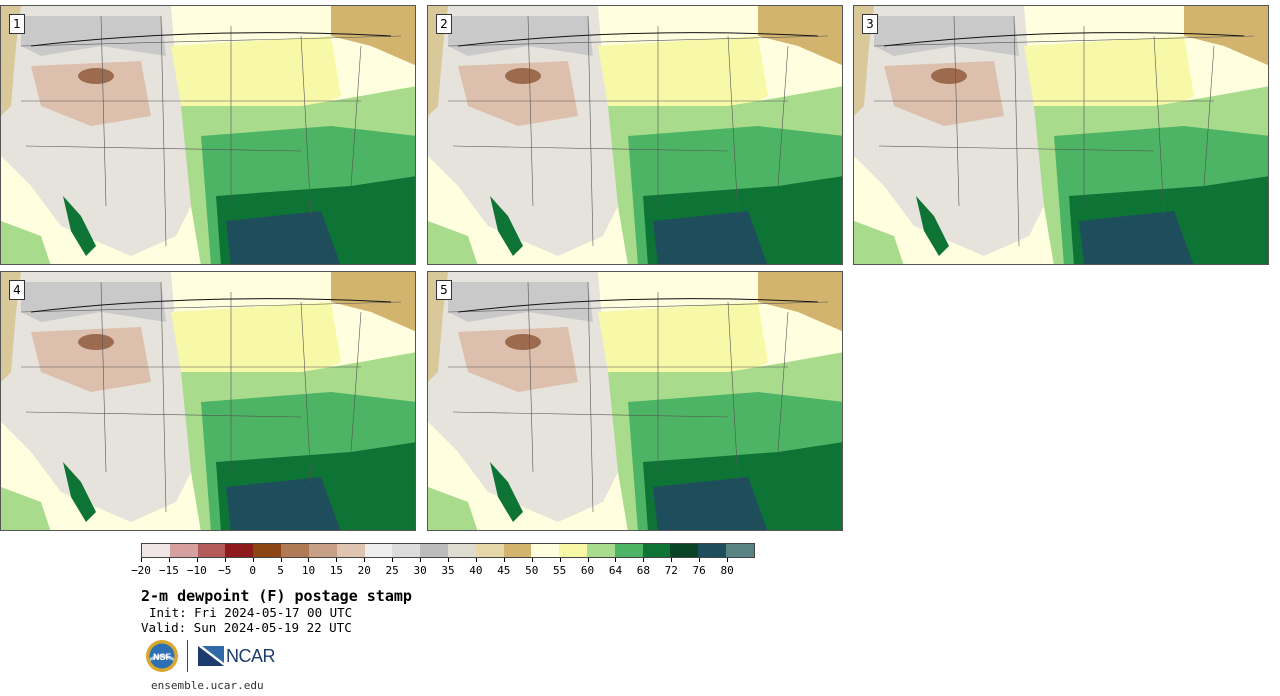  I want to click on panel-label: 5, so click(444, 290).